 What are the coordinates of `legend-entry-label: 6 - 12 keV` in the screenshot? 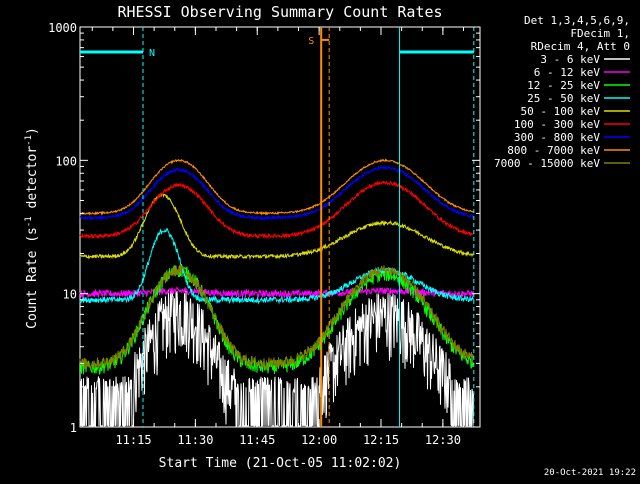 It's located at (567, 72).